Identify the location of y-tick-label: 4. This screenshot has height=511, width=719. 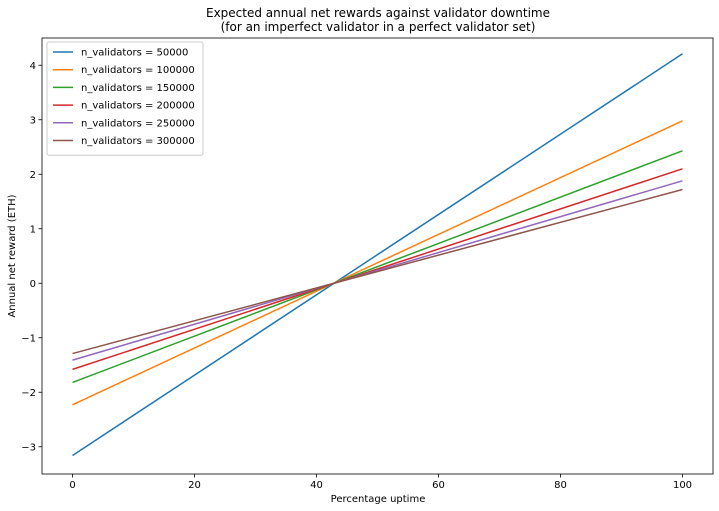
(33, 66).